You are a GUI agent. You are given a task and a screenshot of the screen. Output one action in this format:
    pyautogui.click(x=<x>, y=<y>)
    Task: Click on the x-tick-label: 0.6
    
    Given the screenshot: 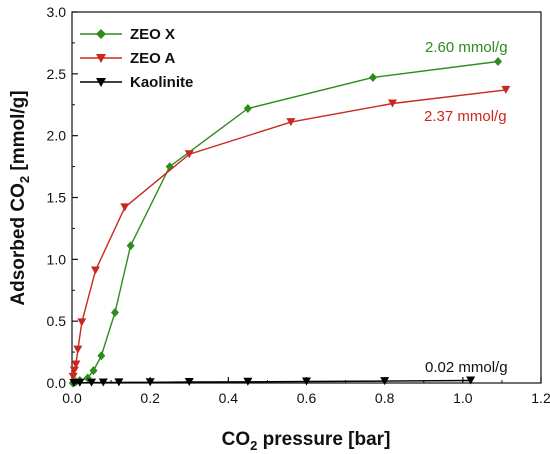 What is the action you would take?
    pyautogui.click(x=307, y=398)
    